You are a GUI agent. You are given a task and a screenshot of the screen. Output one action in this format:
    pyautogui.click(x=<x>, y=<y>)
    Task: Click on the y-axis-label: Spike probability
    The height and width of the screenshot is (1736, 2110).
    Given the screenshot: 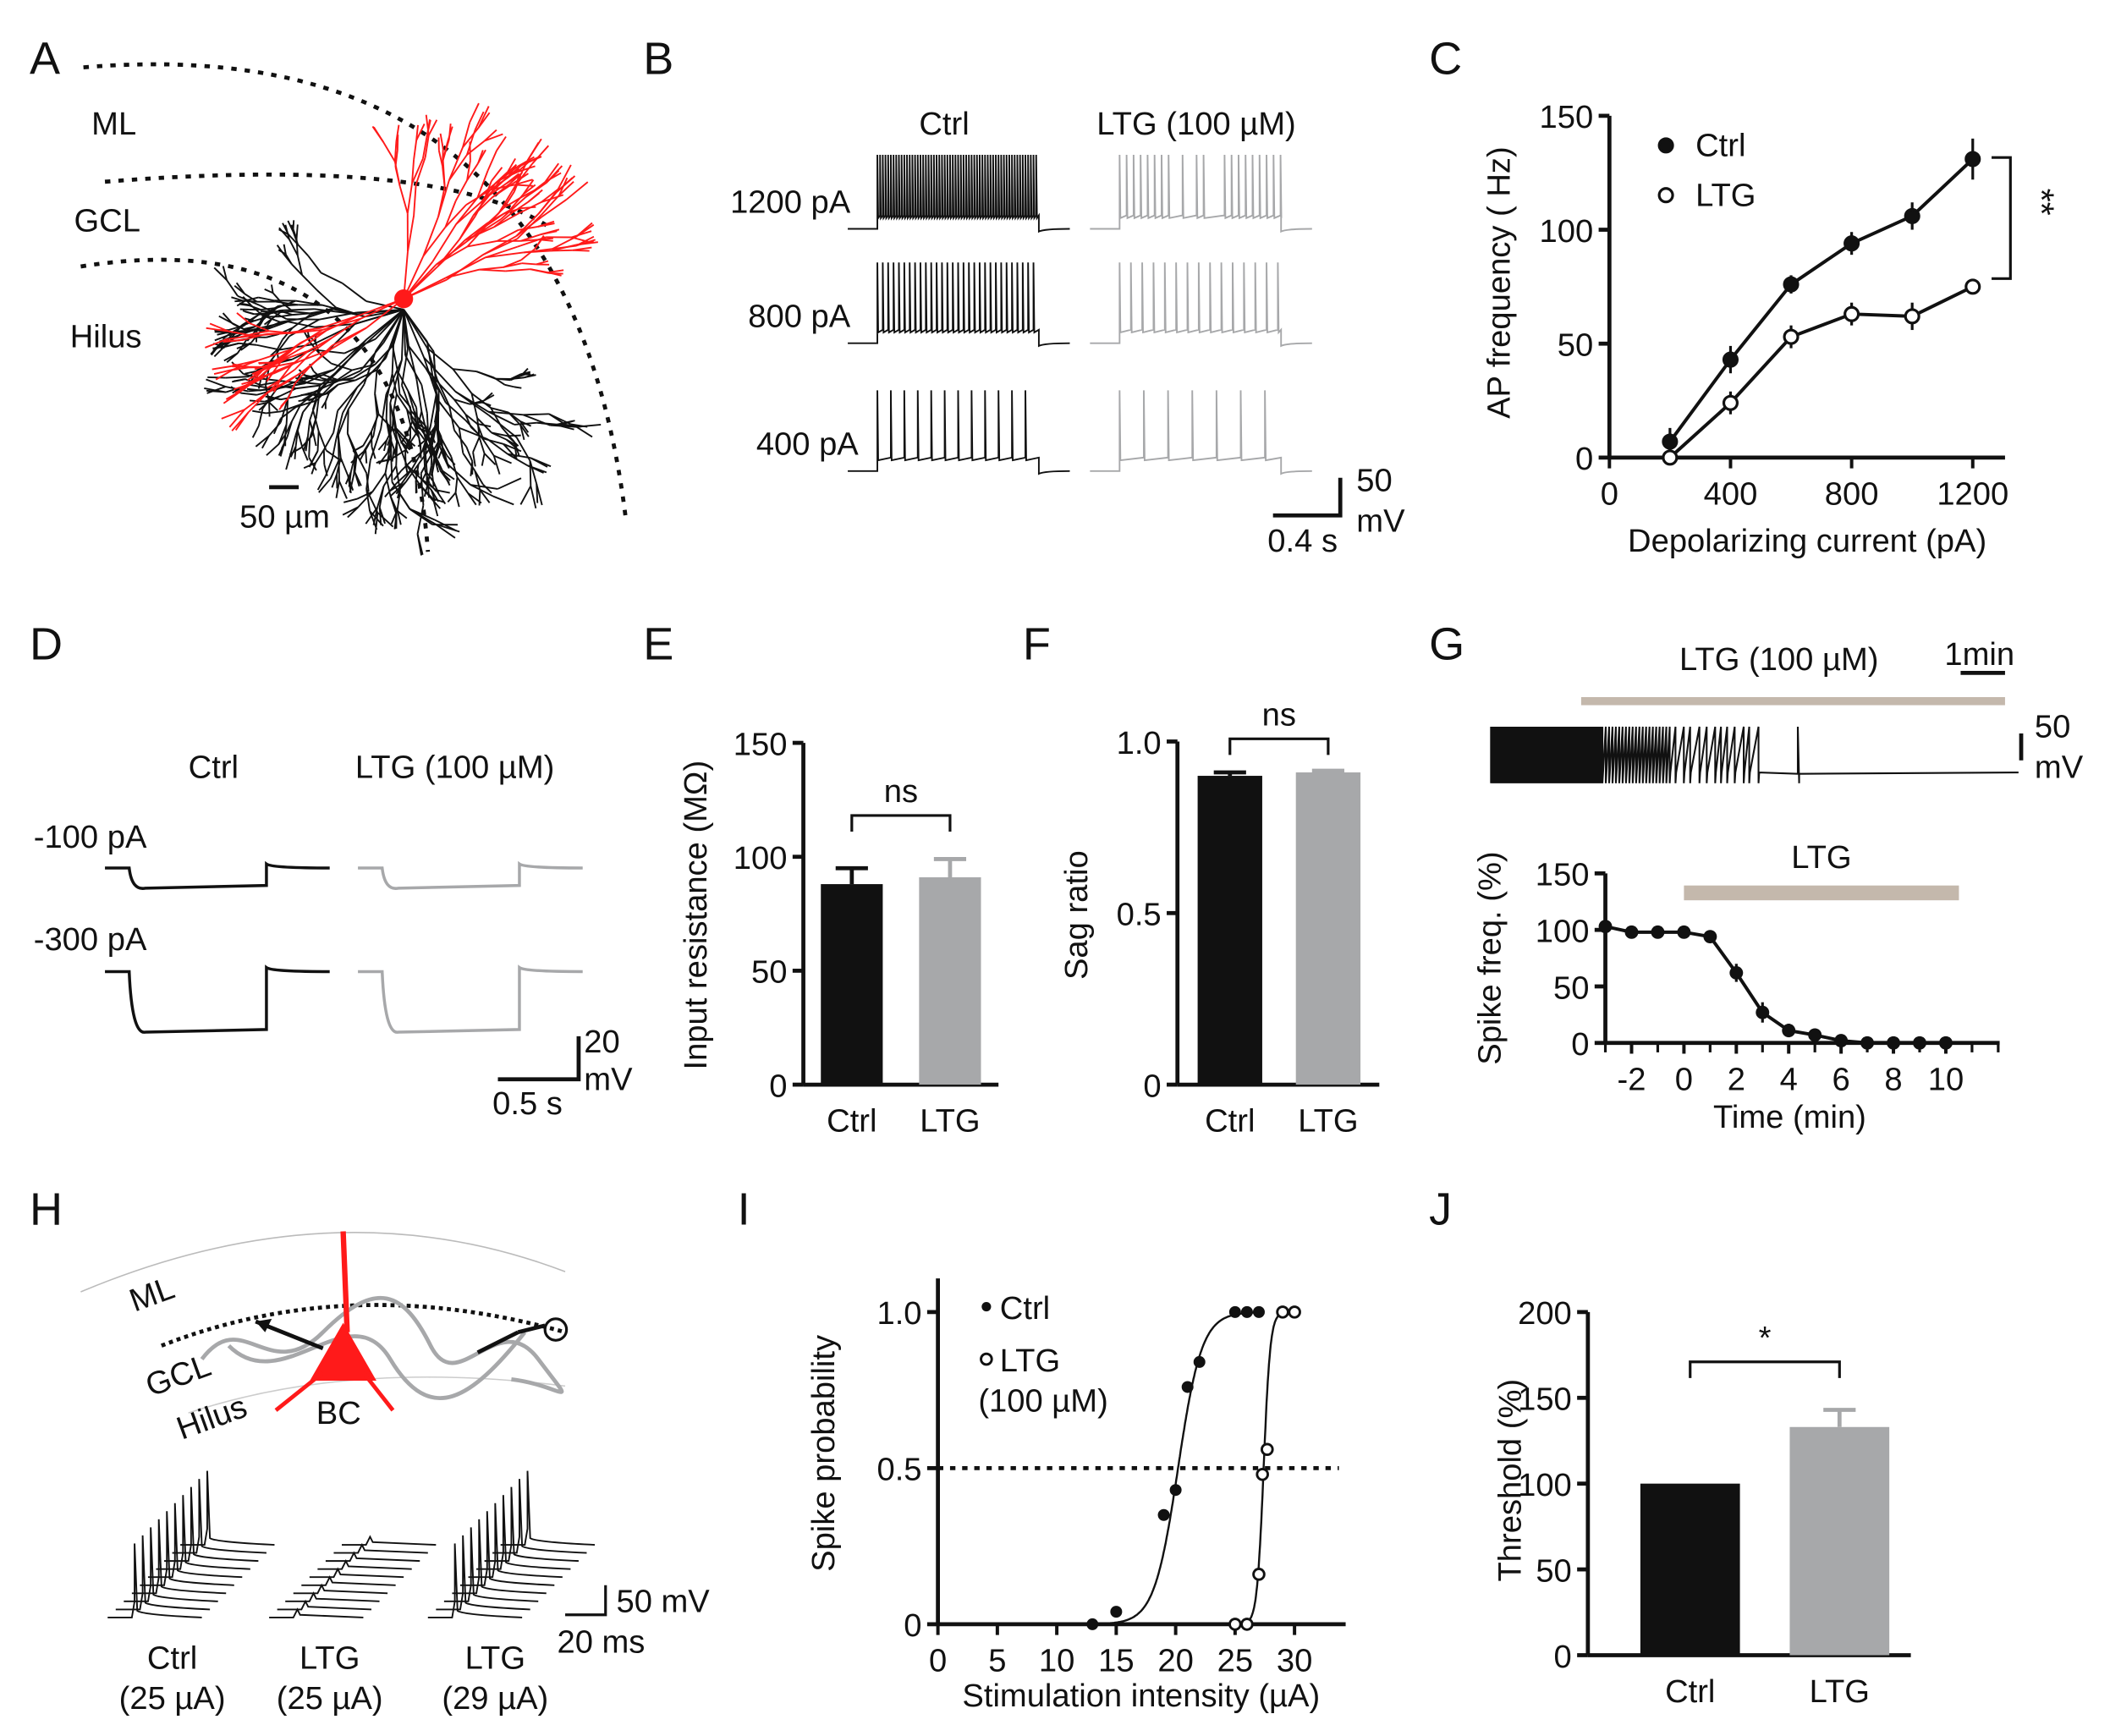 What is the action you would take?
    pyautogui.click(x=823, y=1453)
    